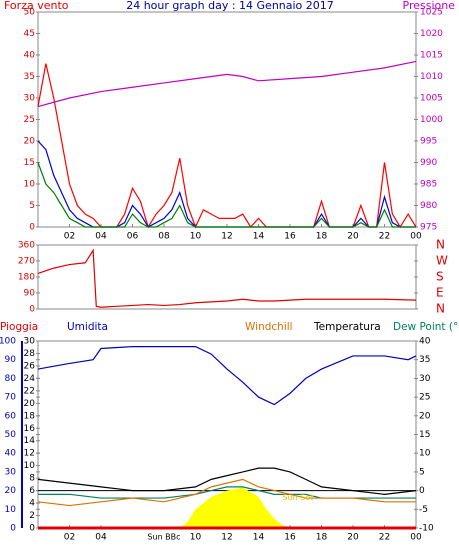 The height and width of the screenshot is (555, 459). Describe the element at coordinates (347, 327) in the screenshot. I see `series-label: Temperatura` at that location.